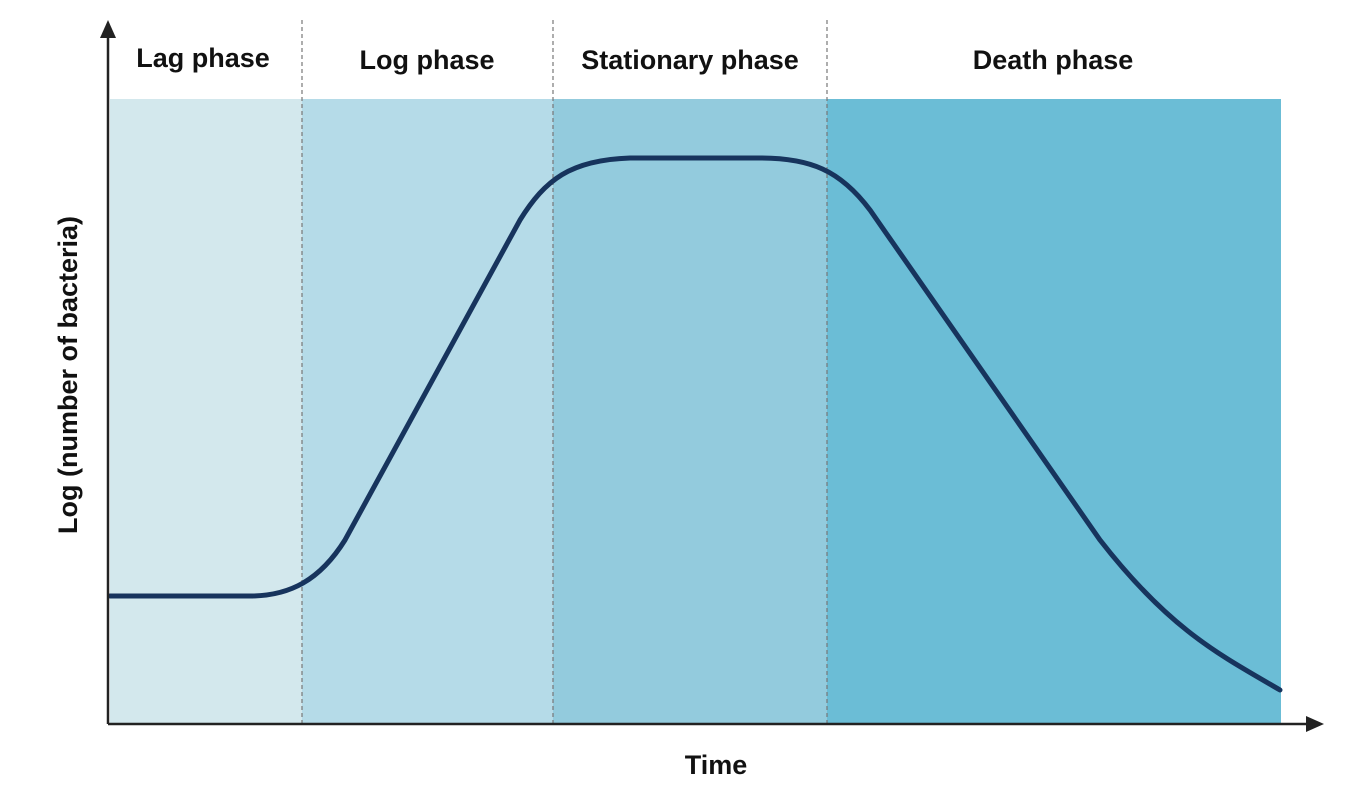 This screenshot has width=1363, height=796. I want to click on y-axis-arrow, so click(108, 29).